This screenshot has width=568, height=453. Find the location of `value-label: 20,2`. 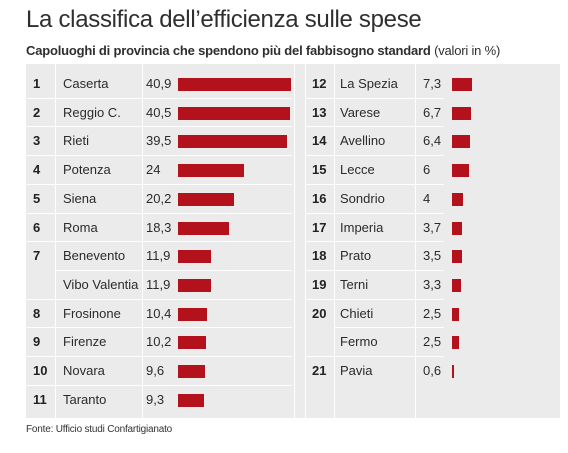

value-label: 20,2 is located at coordinates (159, 198).